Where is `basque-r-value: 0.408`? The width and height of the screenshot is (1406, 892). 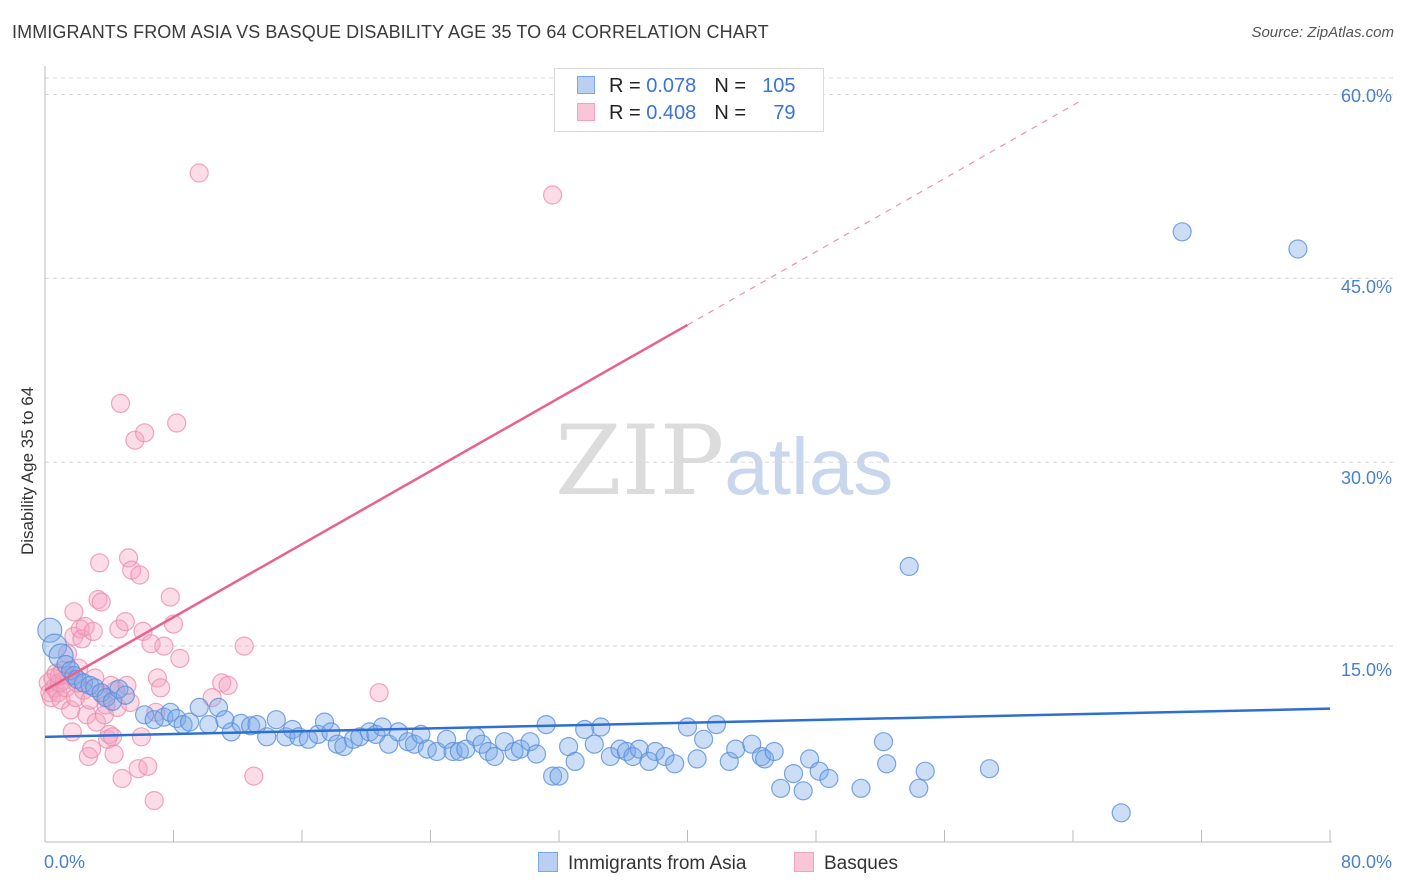
basque-r-value: 0.408 is located at coordinates (671, 113).